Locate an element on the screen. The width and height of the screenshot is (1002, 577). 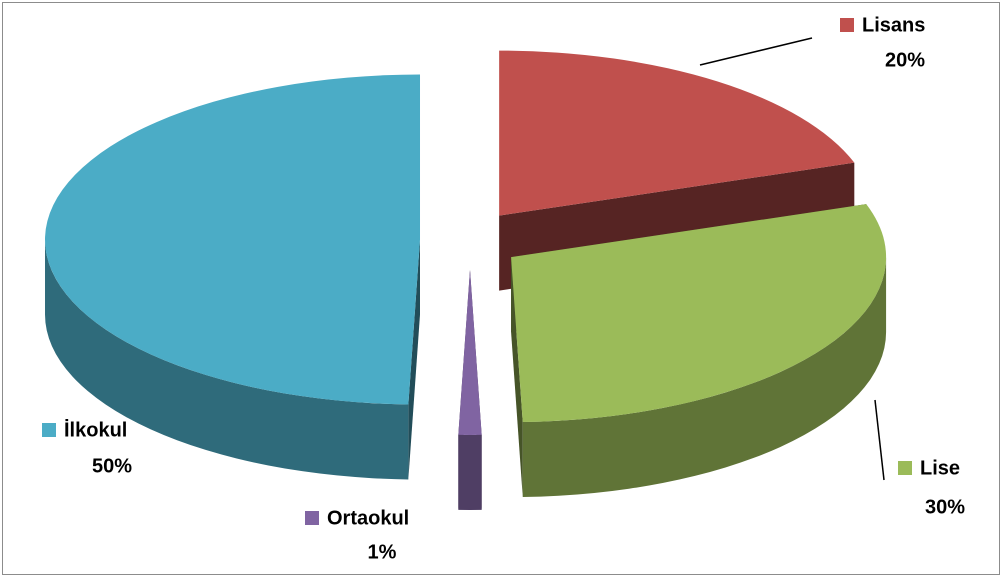
value-label: 1% is located at coordinates (382, 552).